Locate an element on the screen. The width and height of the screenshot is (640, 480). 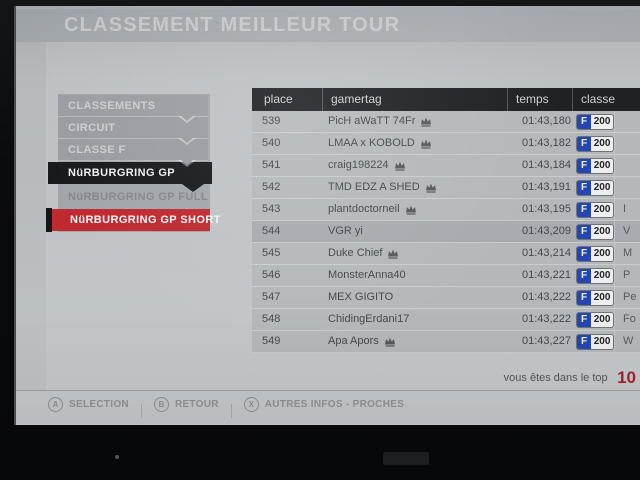
gamertag-text: Duke Chief is located at coordinates (355, 253).